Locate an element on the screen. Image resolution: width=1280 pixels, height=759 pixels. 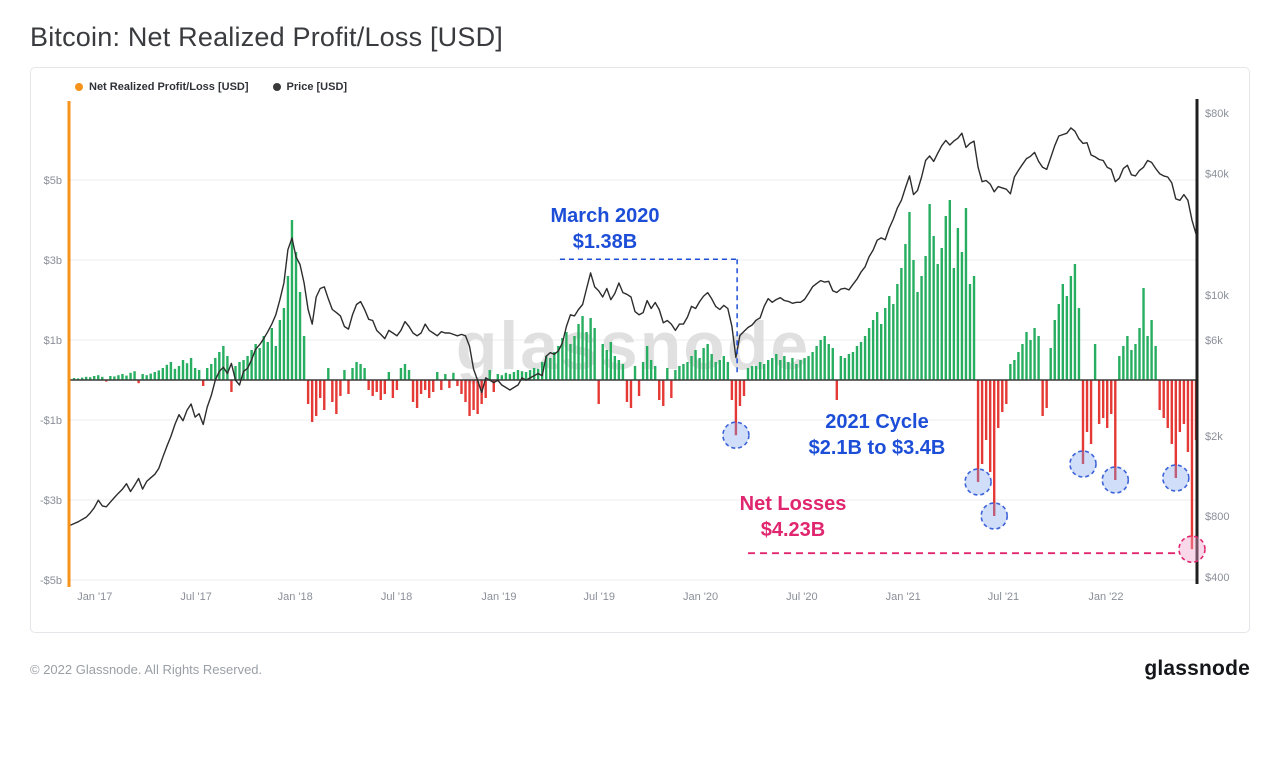
svg-text: Jan '20 is located at coordinates (700, 597).